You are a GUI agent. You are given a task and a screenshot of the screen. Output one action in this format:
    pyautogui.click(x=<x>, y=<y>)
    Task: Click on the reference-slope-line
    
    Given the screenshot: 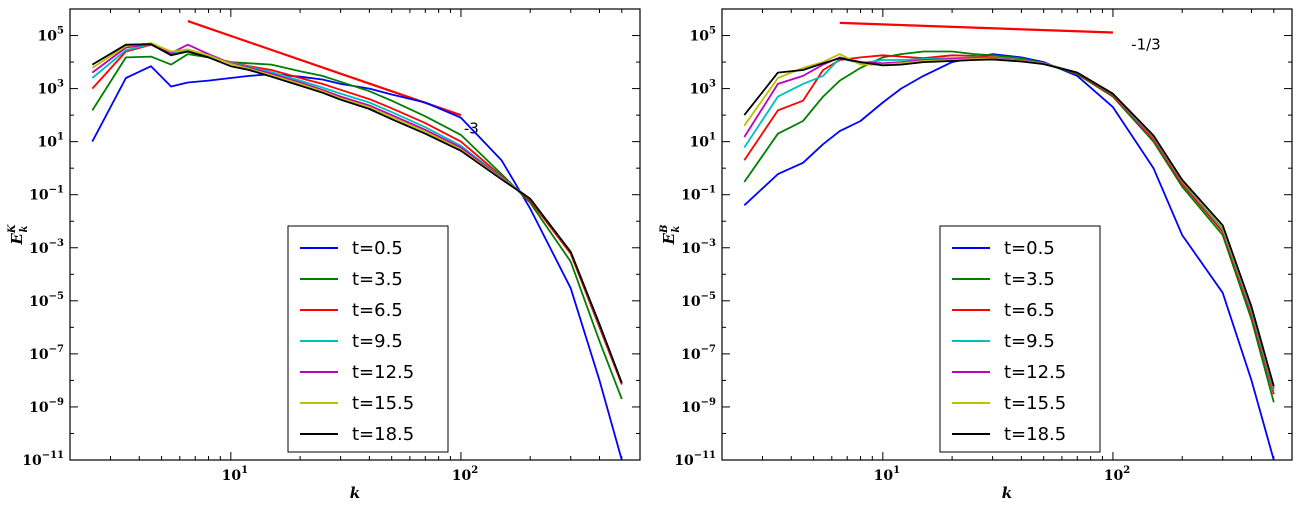 What is the action you would take?
    pyautogui.click(x=976, y=27)
    